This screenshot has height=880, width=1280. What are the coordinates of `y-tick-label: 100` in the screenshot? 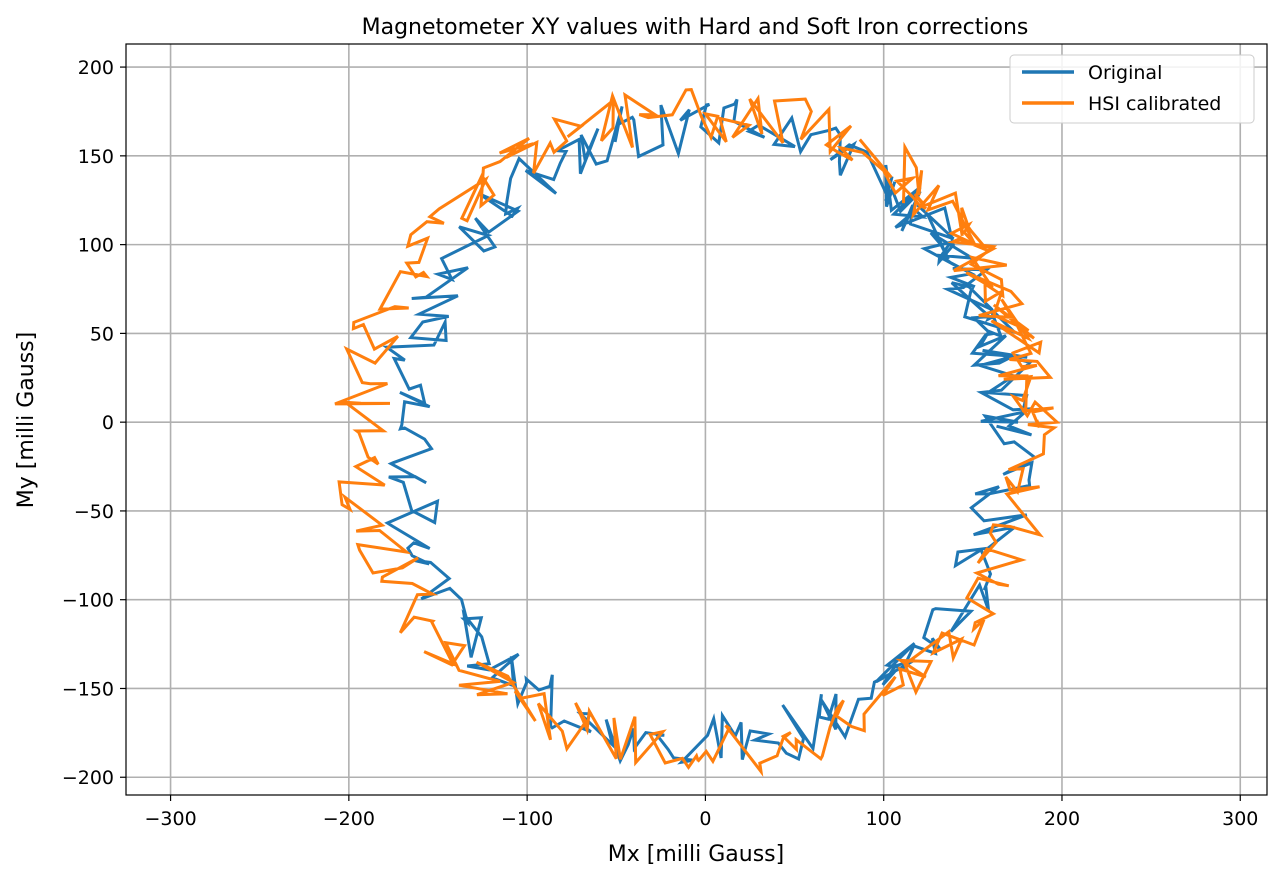 It's located at (96, 246).